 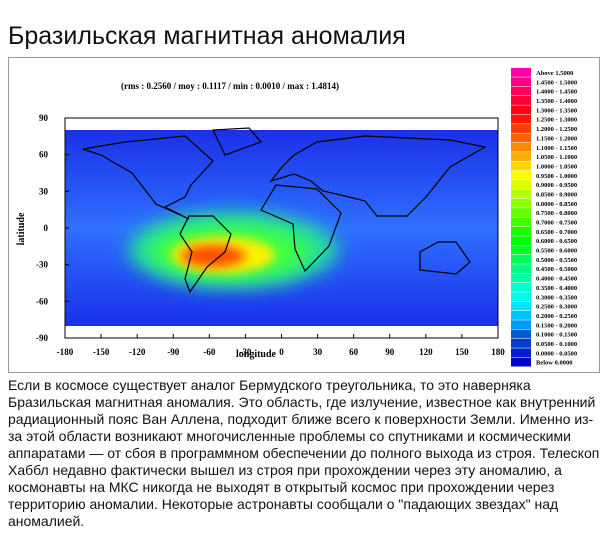 I want to click on x-tick-label: -60, so click(x=209, y=352).